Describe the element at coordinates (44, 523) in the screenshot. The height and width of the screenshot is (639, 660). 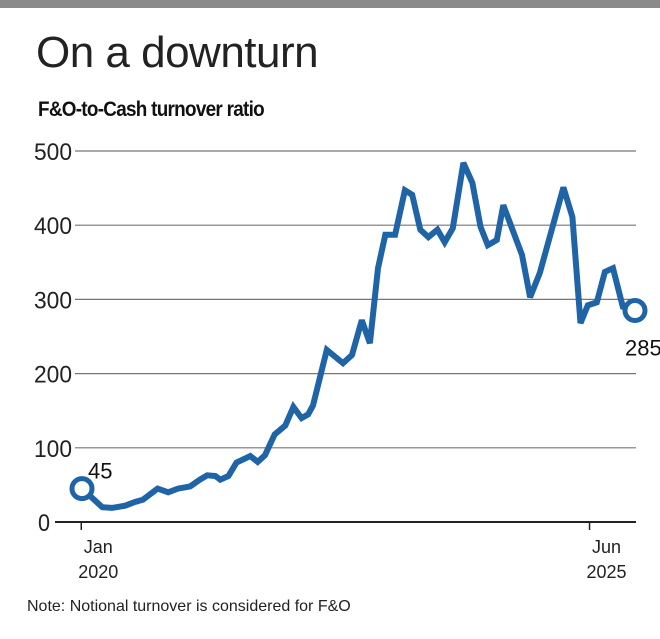
I see `y-tick-label: 0` at that location.